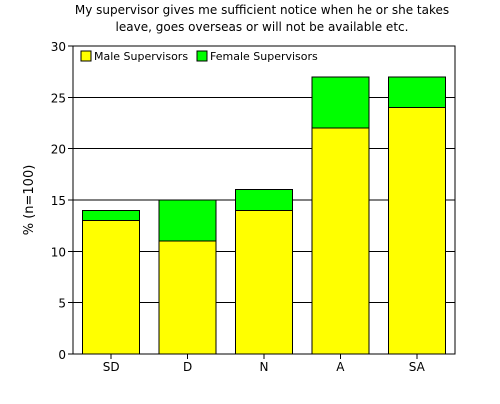 This screenshot has width=500, height=404. I want to click on legend-label-series-1: Male Supervisors, so click(141, 56).